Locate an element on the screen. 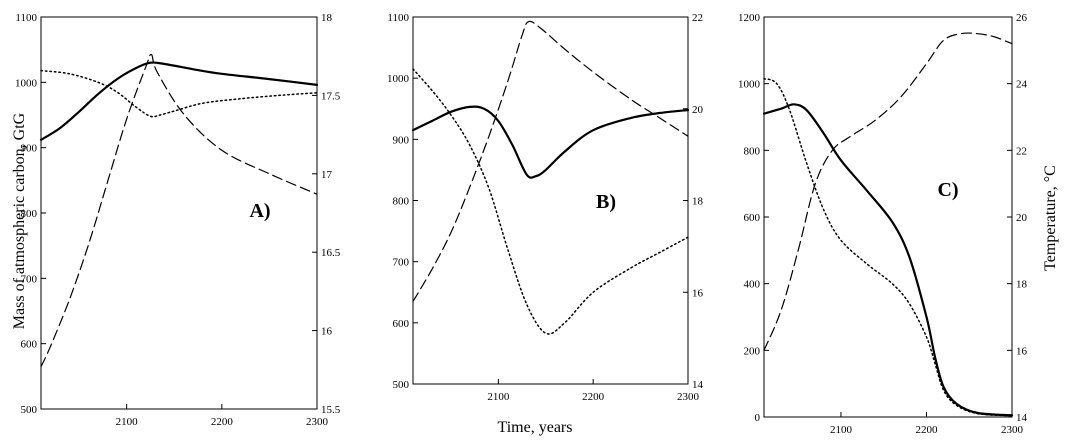  y2-tick-label: 15.5 is located at coordinates (331, 410).